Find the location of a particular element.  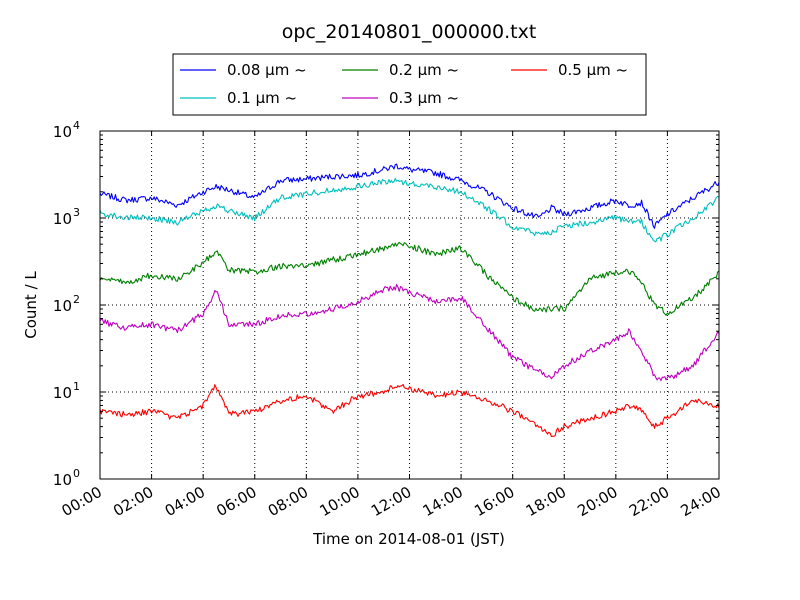

legend-label: 0.3 μm ~ is located at coordinates (424, 98).